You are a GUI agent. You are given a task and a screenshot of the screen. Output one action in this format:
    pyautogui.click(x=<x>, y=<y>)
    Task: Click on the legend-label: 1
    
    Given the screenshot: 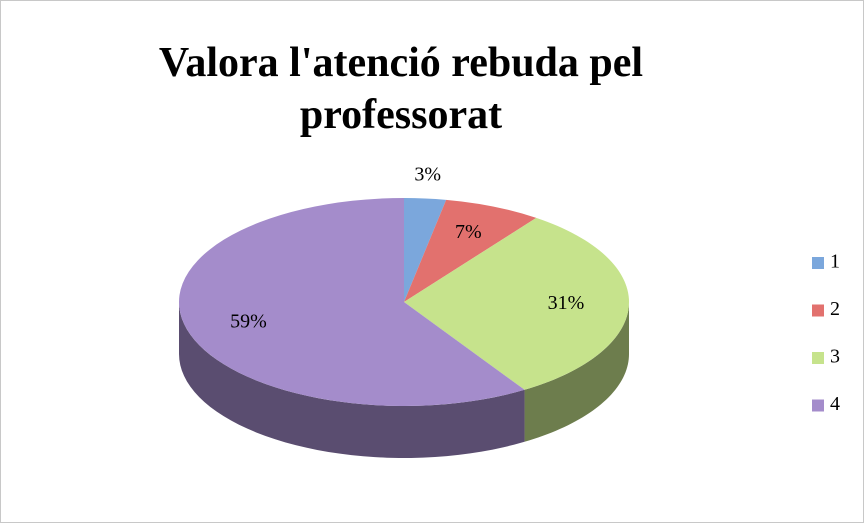 What is the action you would take?
    pyautogui.click(x=835, y=262)
    